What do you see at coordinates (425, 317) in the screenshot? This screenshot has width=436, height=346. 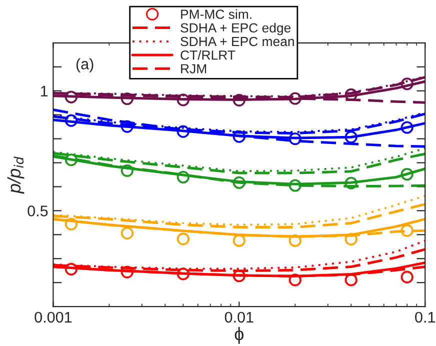 I see `x-tick-label: 0.1` at bounding box center [425, 317].